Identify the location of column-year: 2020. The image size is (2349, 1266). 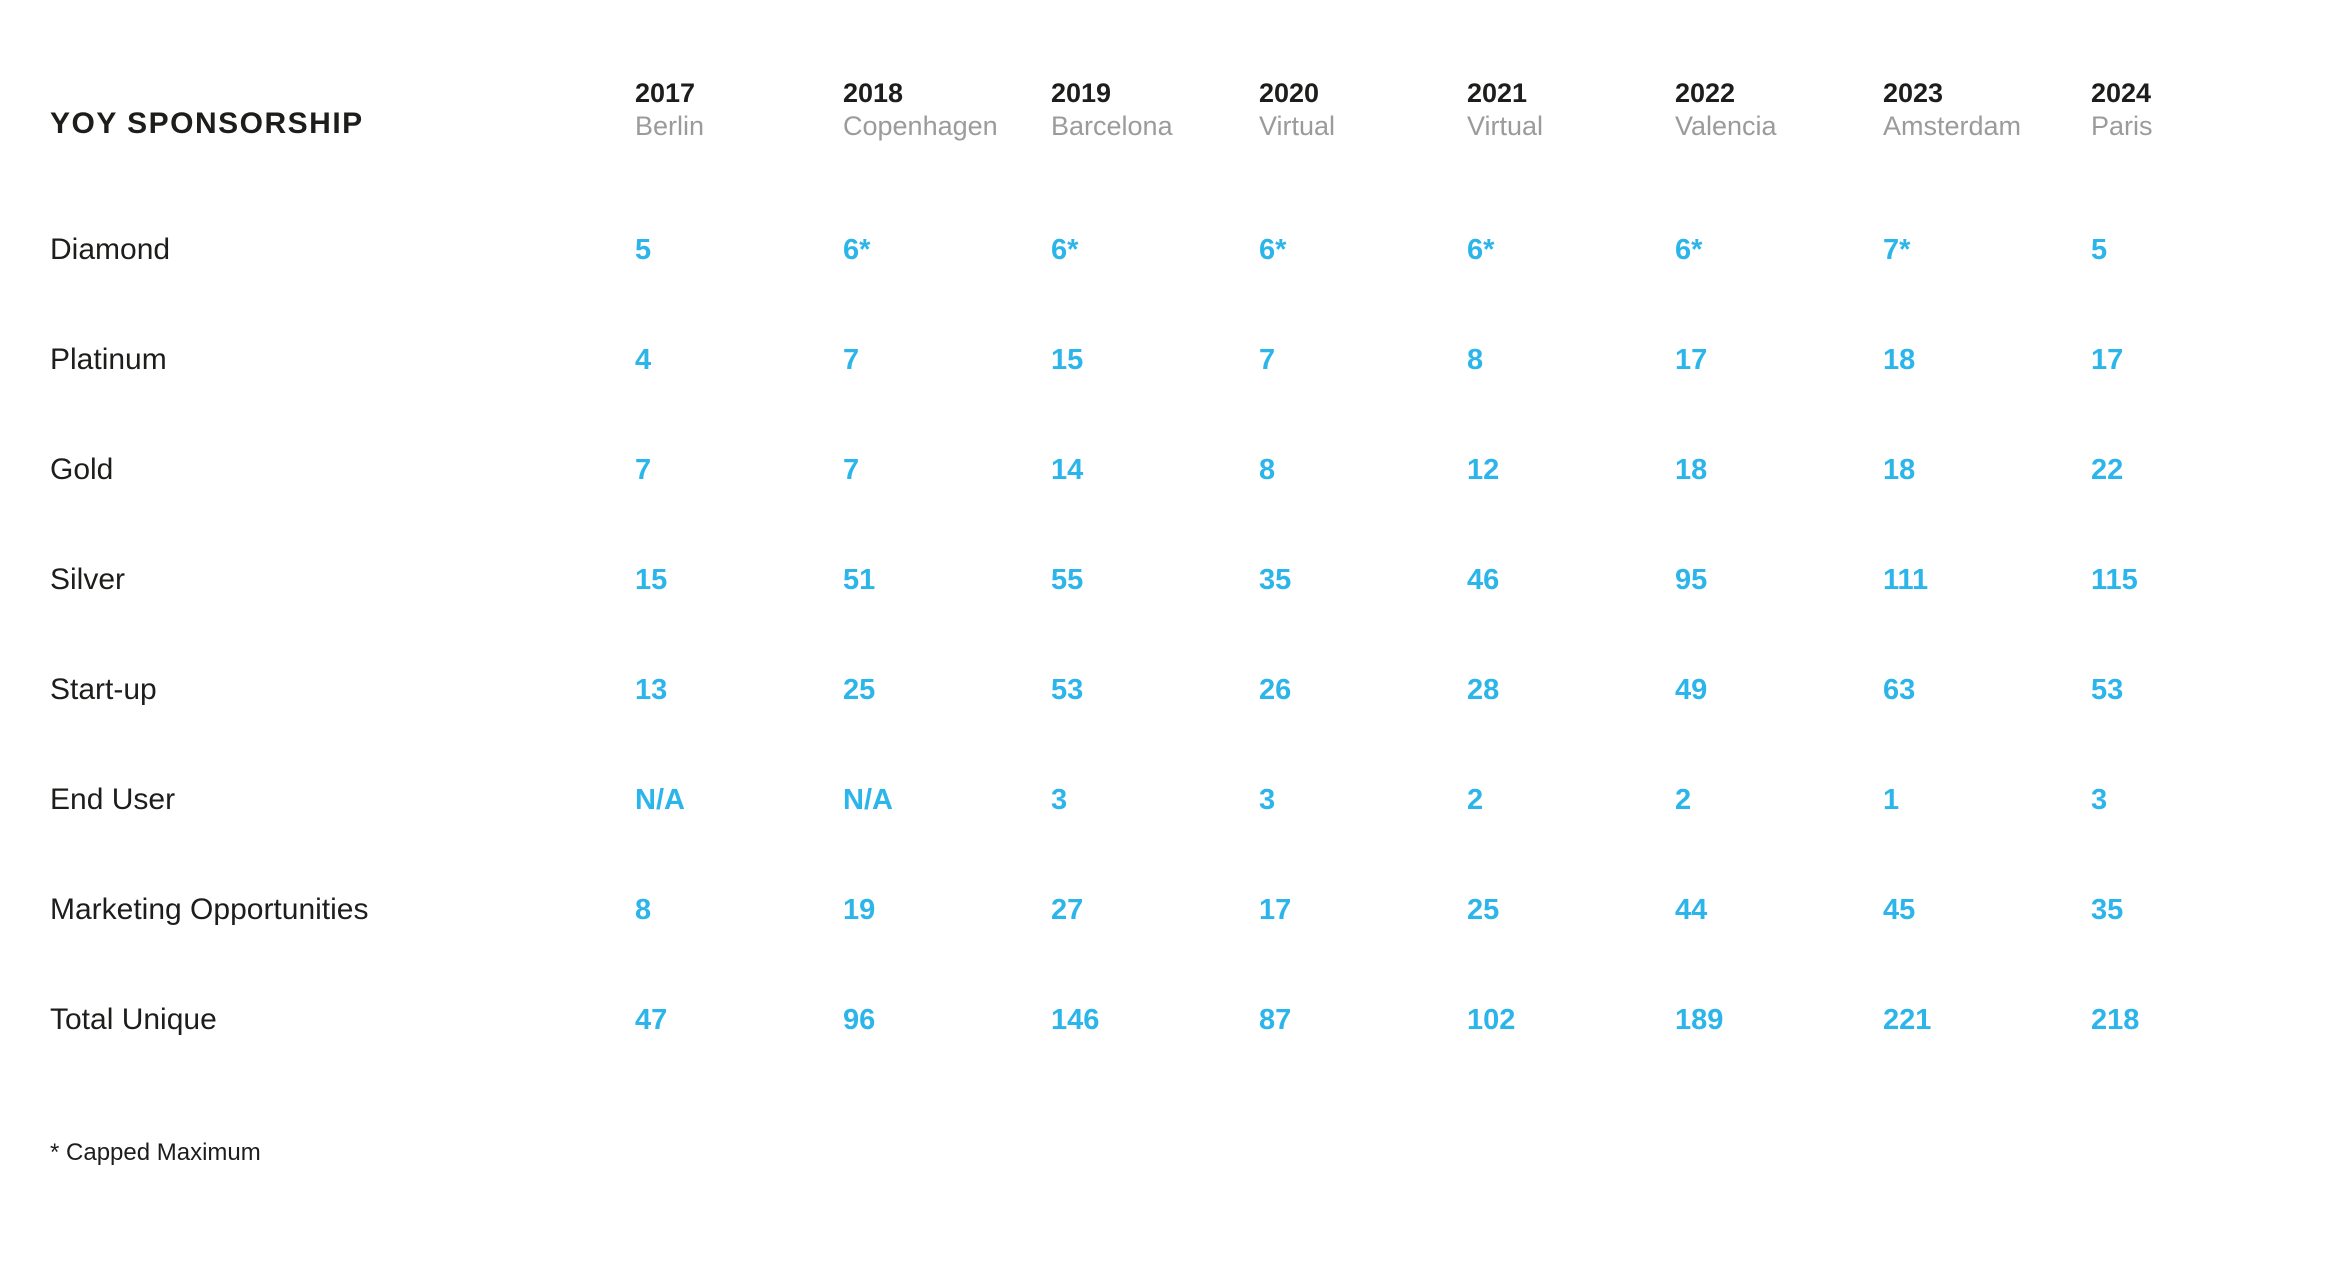
(1289, 93).